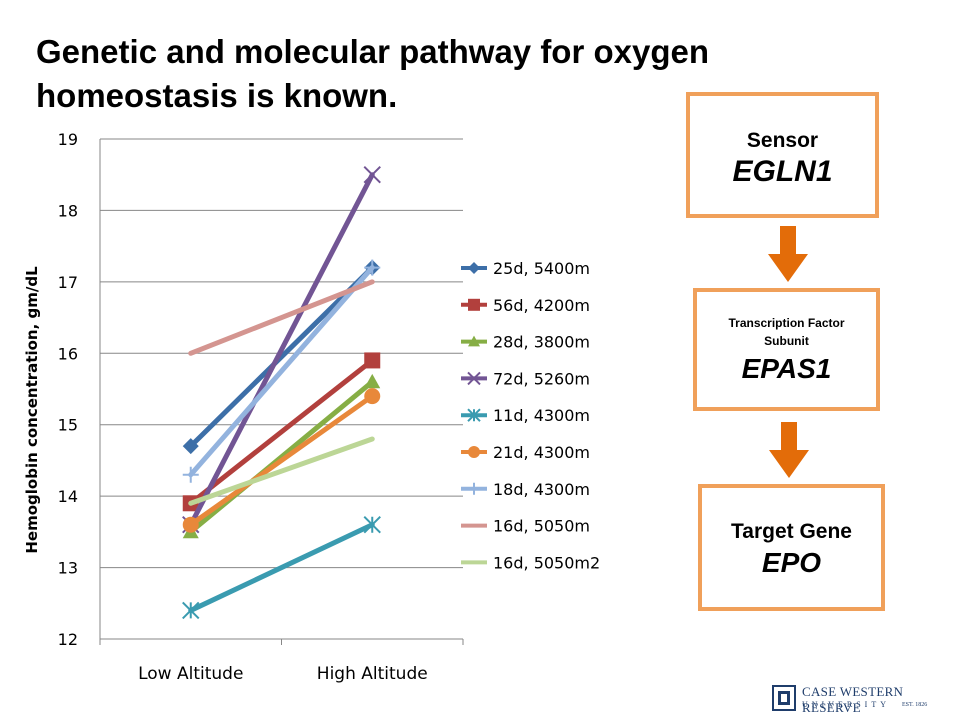  Describe the element at coordinates (68, 139) in the screenshot. I see `y-tick-label: 19` at that location.